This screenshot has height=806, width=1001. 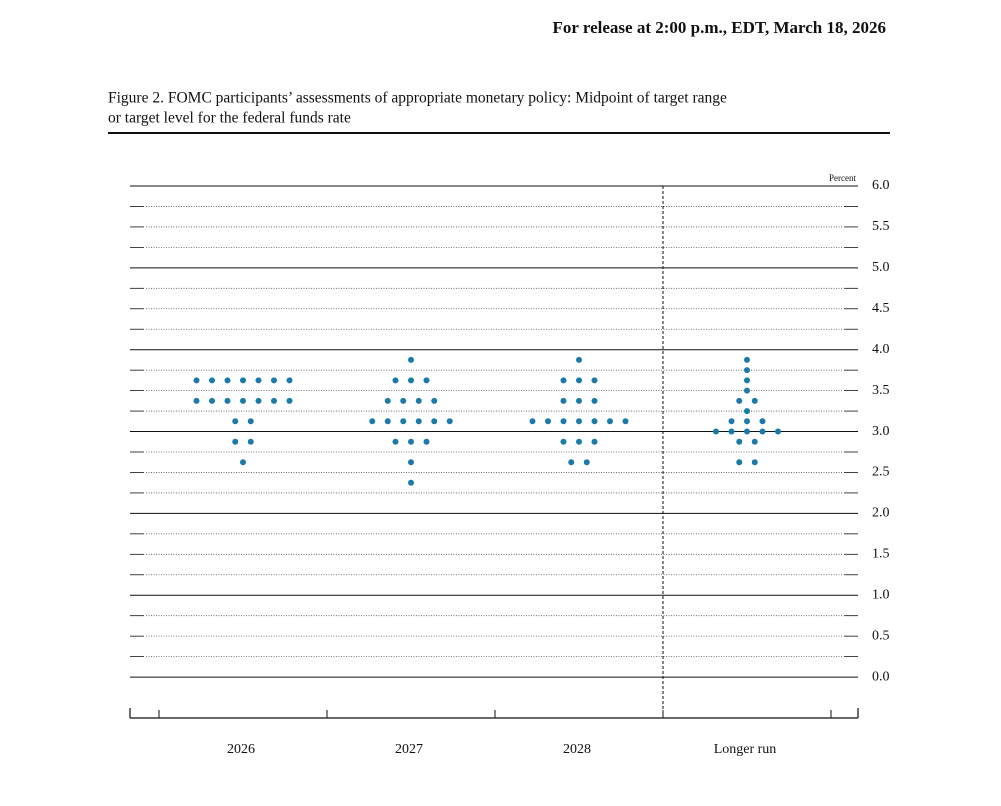 What do you see at coordinates (881, 513) in the screenshot?
I see `y-tick-label: 2.0` at bounding box center [881, 513].